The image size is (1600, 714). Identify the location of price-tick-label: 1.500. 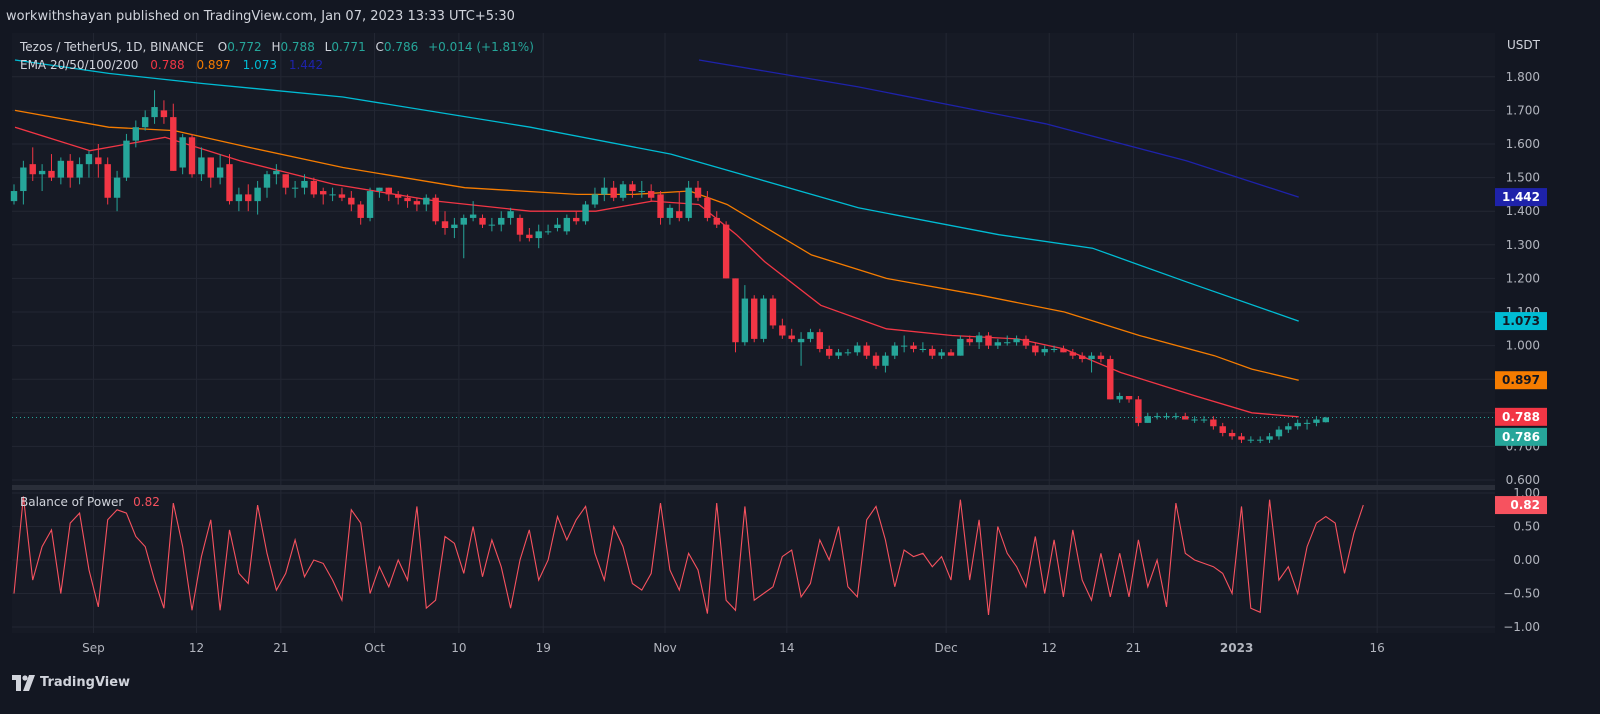
(1523, 178).